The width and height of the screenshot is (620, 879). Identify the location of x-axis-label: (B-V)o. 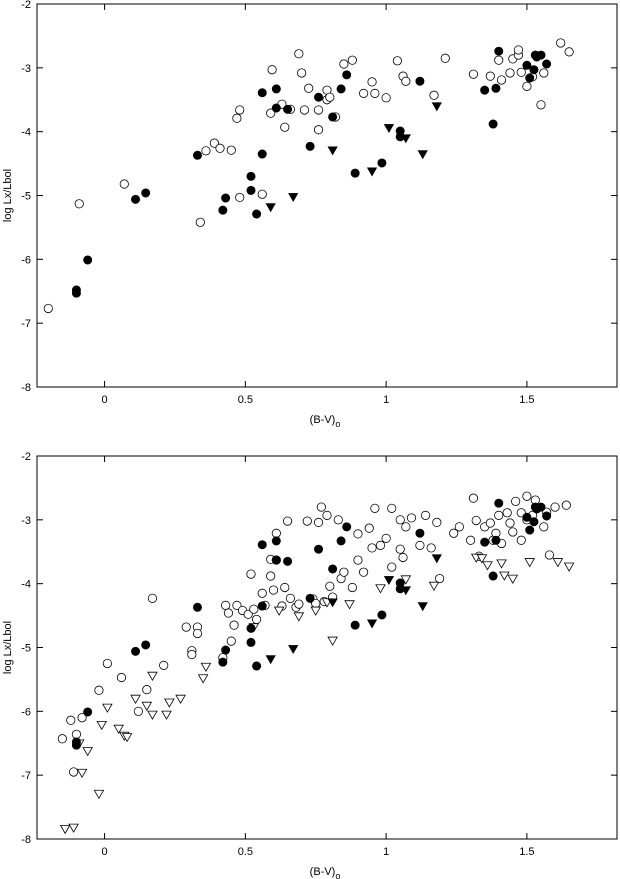
(325, 421).